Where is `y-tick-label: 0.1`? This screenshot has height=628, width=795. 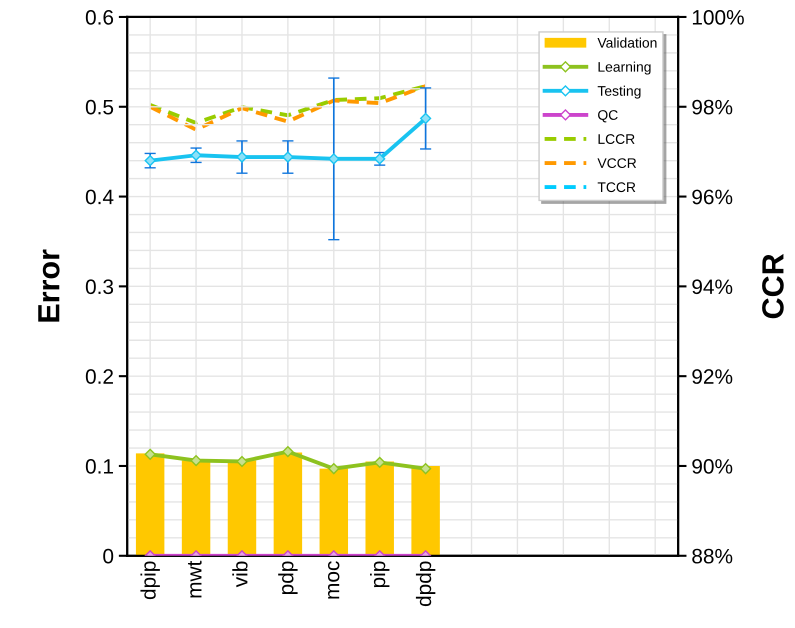
y-tick-label: 0.1 is located at coordinates (99, 466).